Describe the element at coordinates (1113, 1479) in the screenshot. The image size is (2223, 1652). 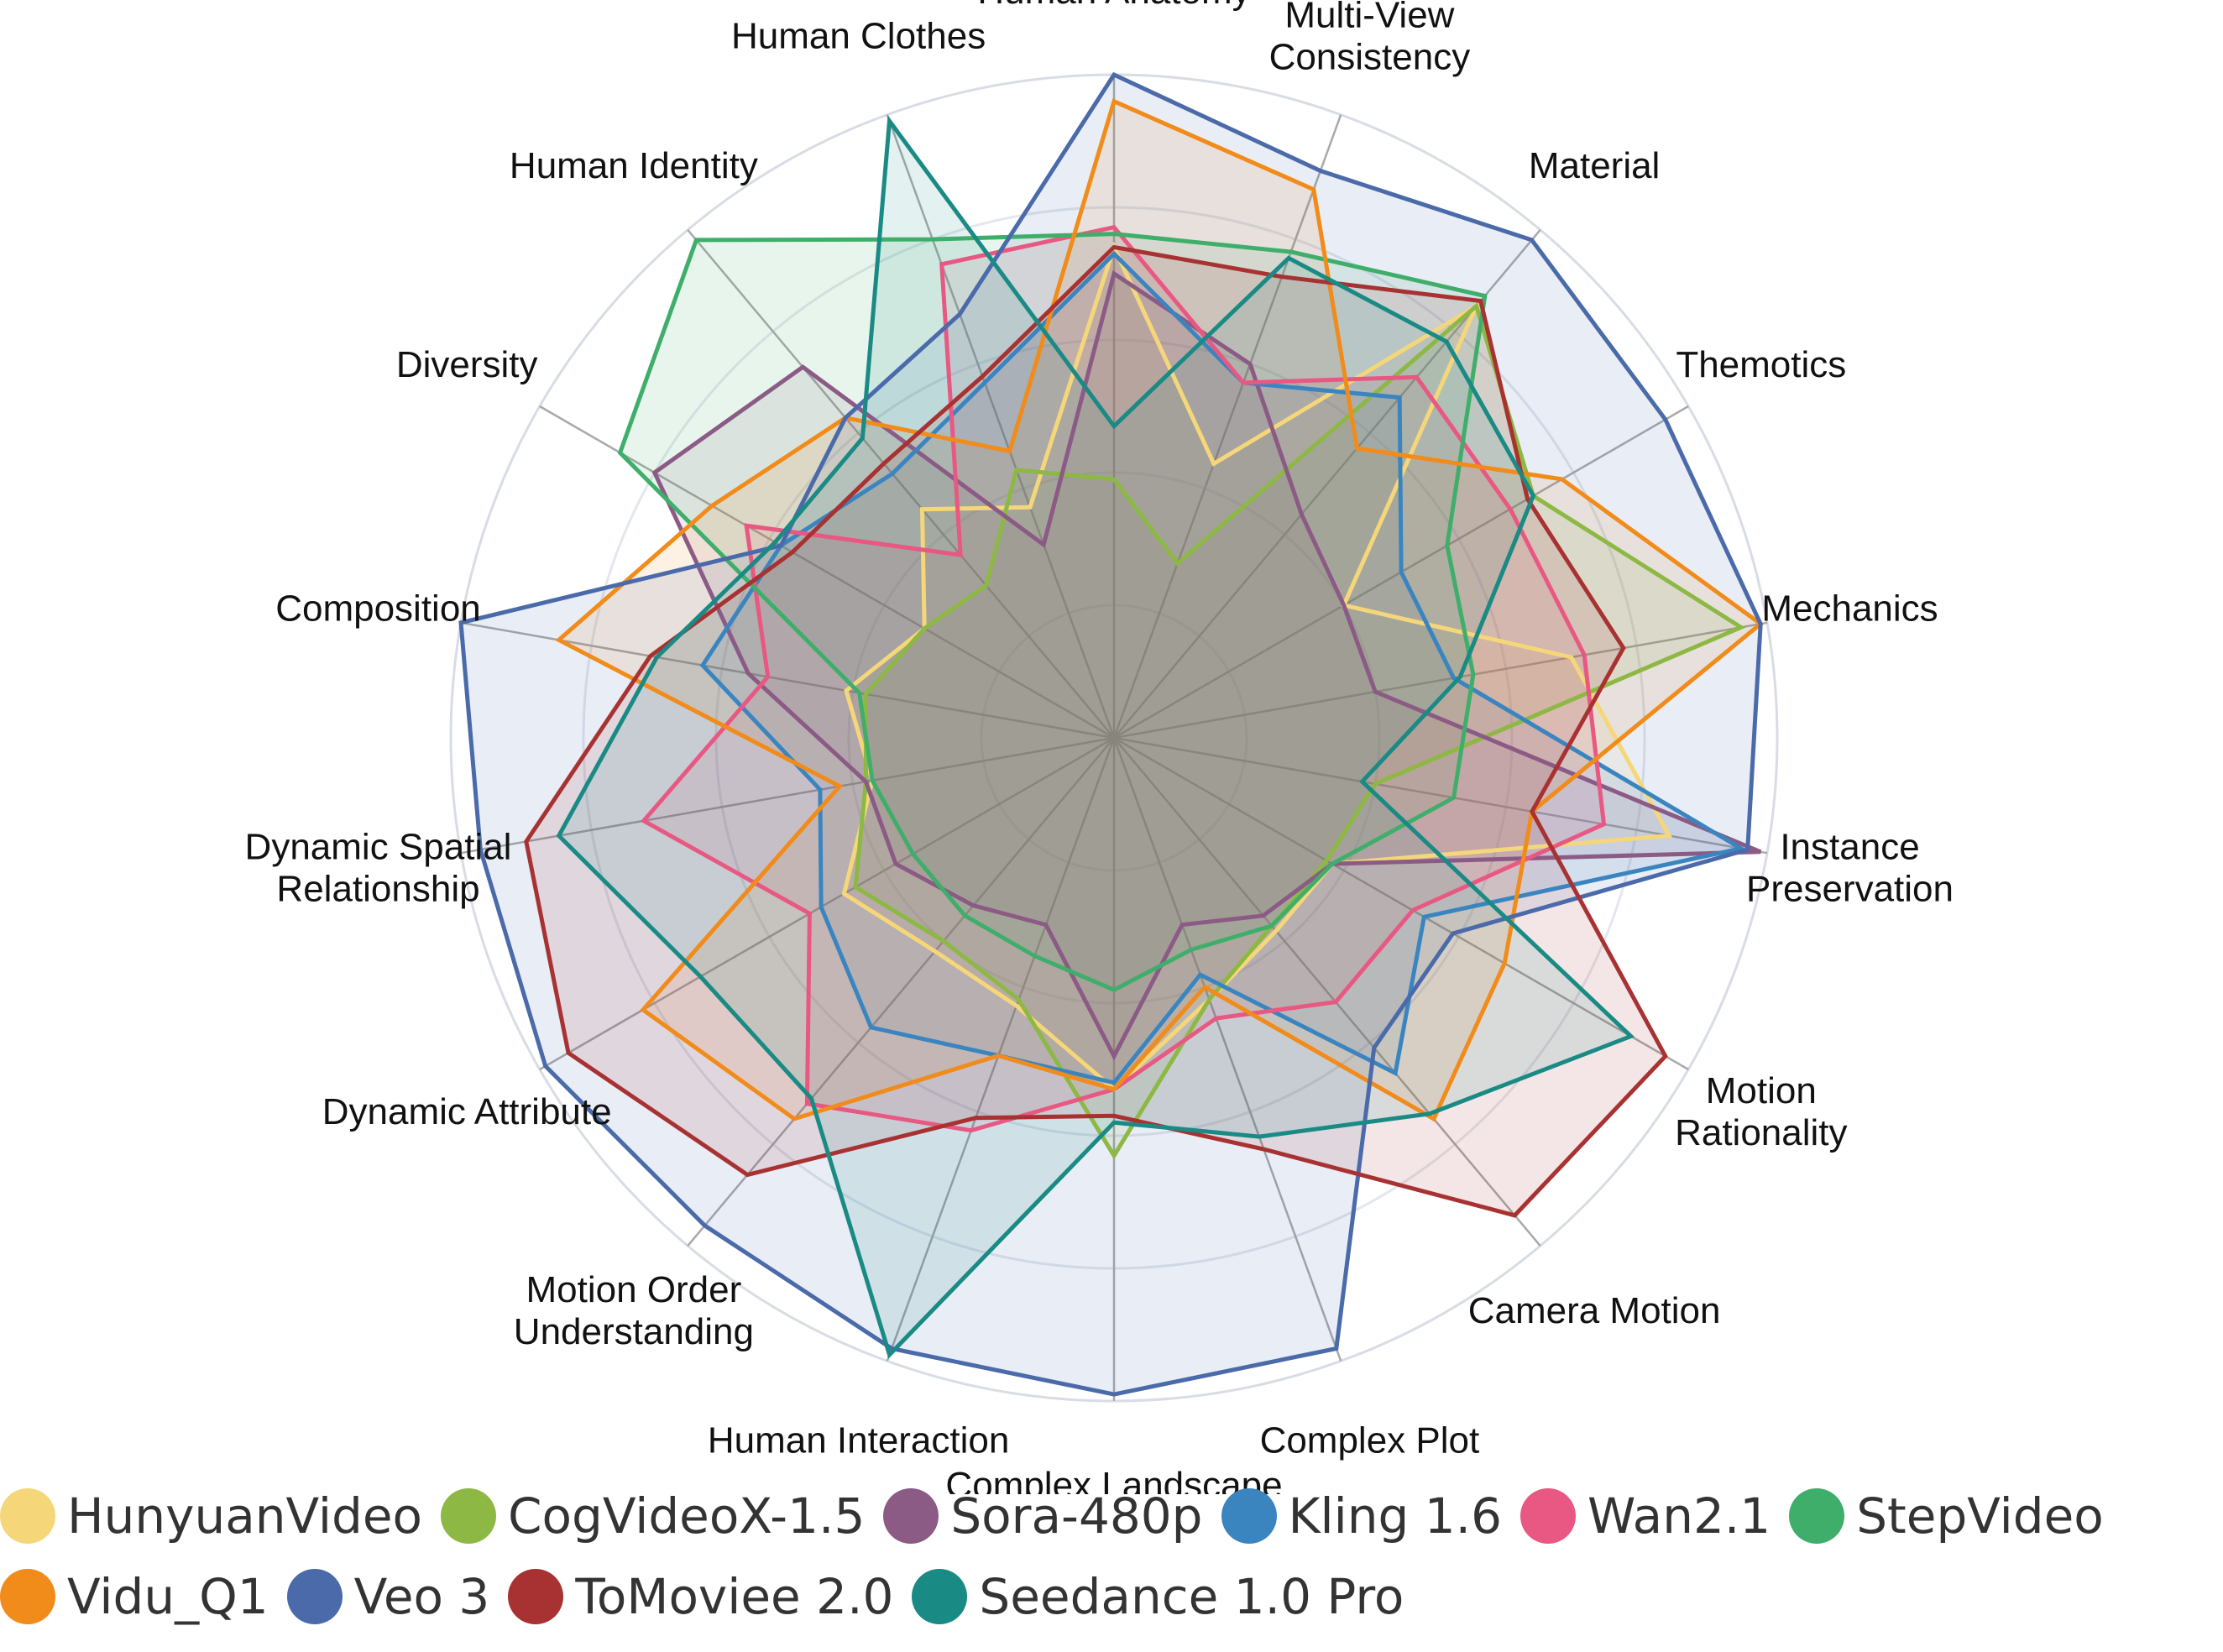
I see `axis-label: Complex Landscape` at that location.